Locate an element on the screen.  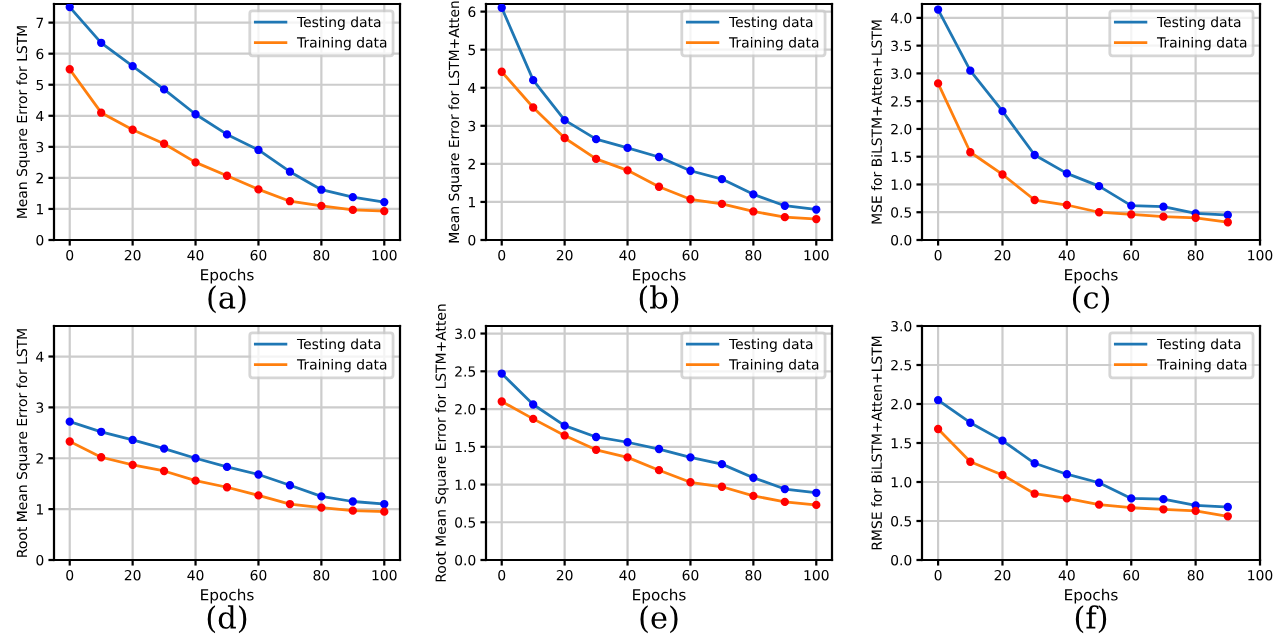
text: (c) is located at coordinates (1091, 299).